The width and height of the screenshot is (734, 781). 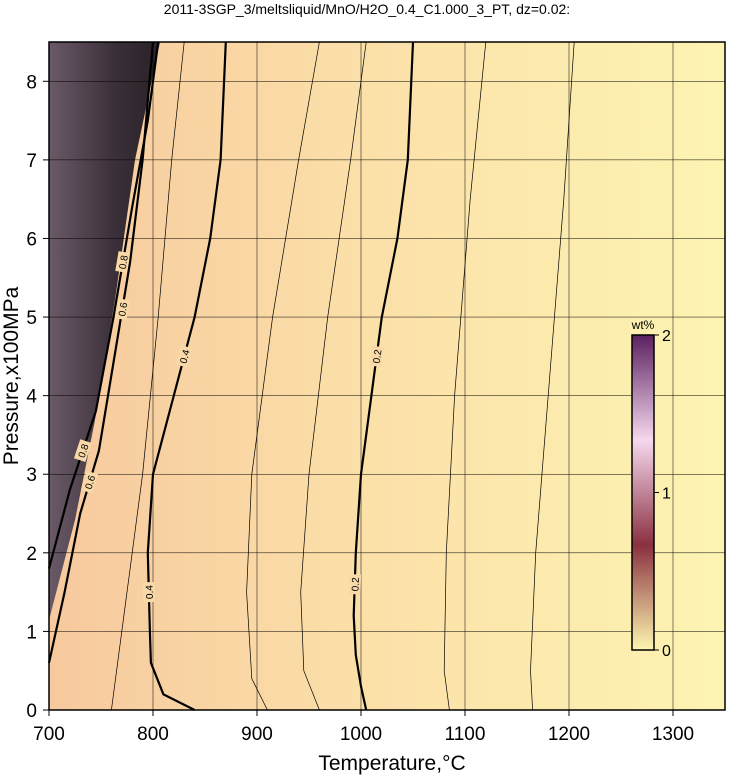 What do you see at coordinates (643, 492) in the screenshot?
I see `colorbar` at bounding box center [643, 492].